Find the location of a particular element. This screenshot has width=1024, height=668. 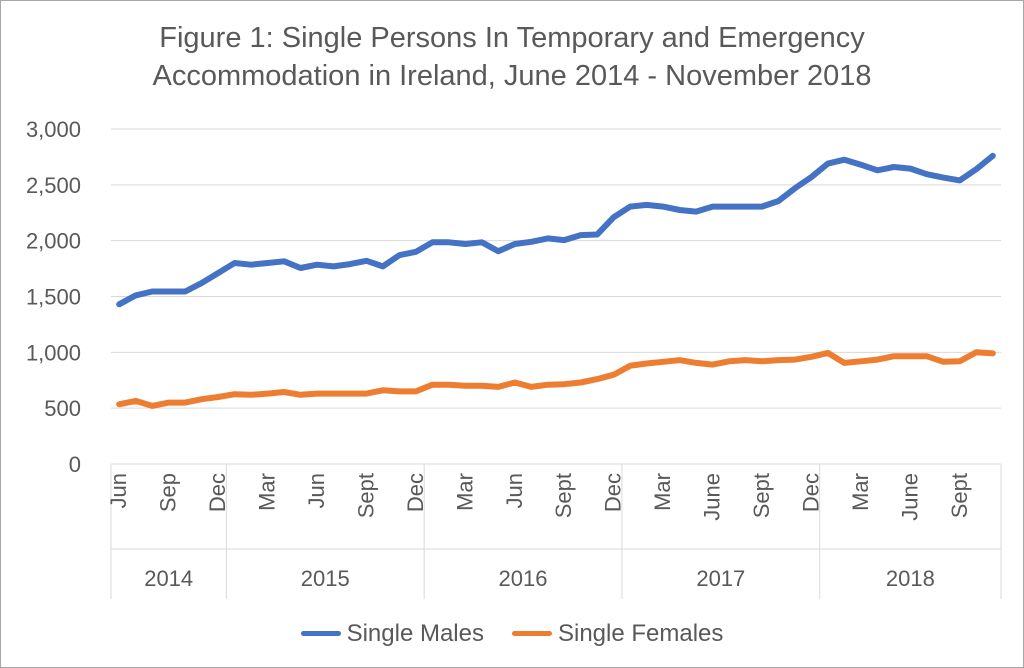

x-year-label: 2016 is located at coordinates (523, 578).